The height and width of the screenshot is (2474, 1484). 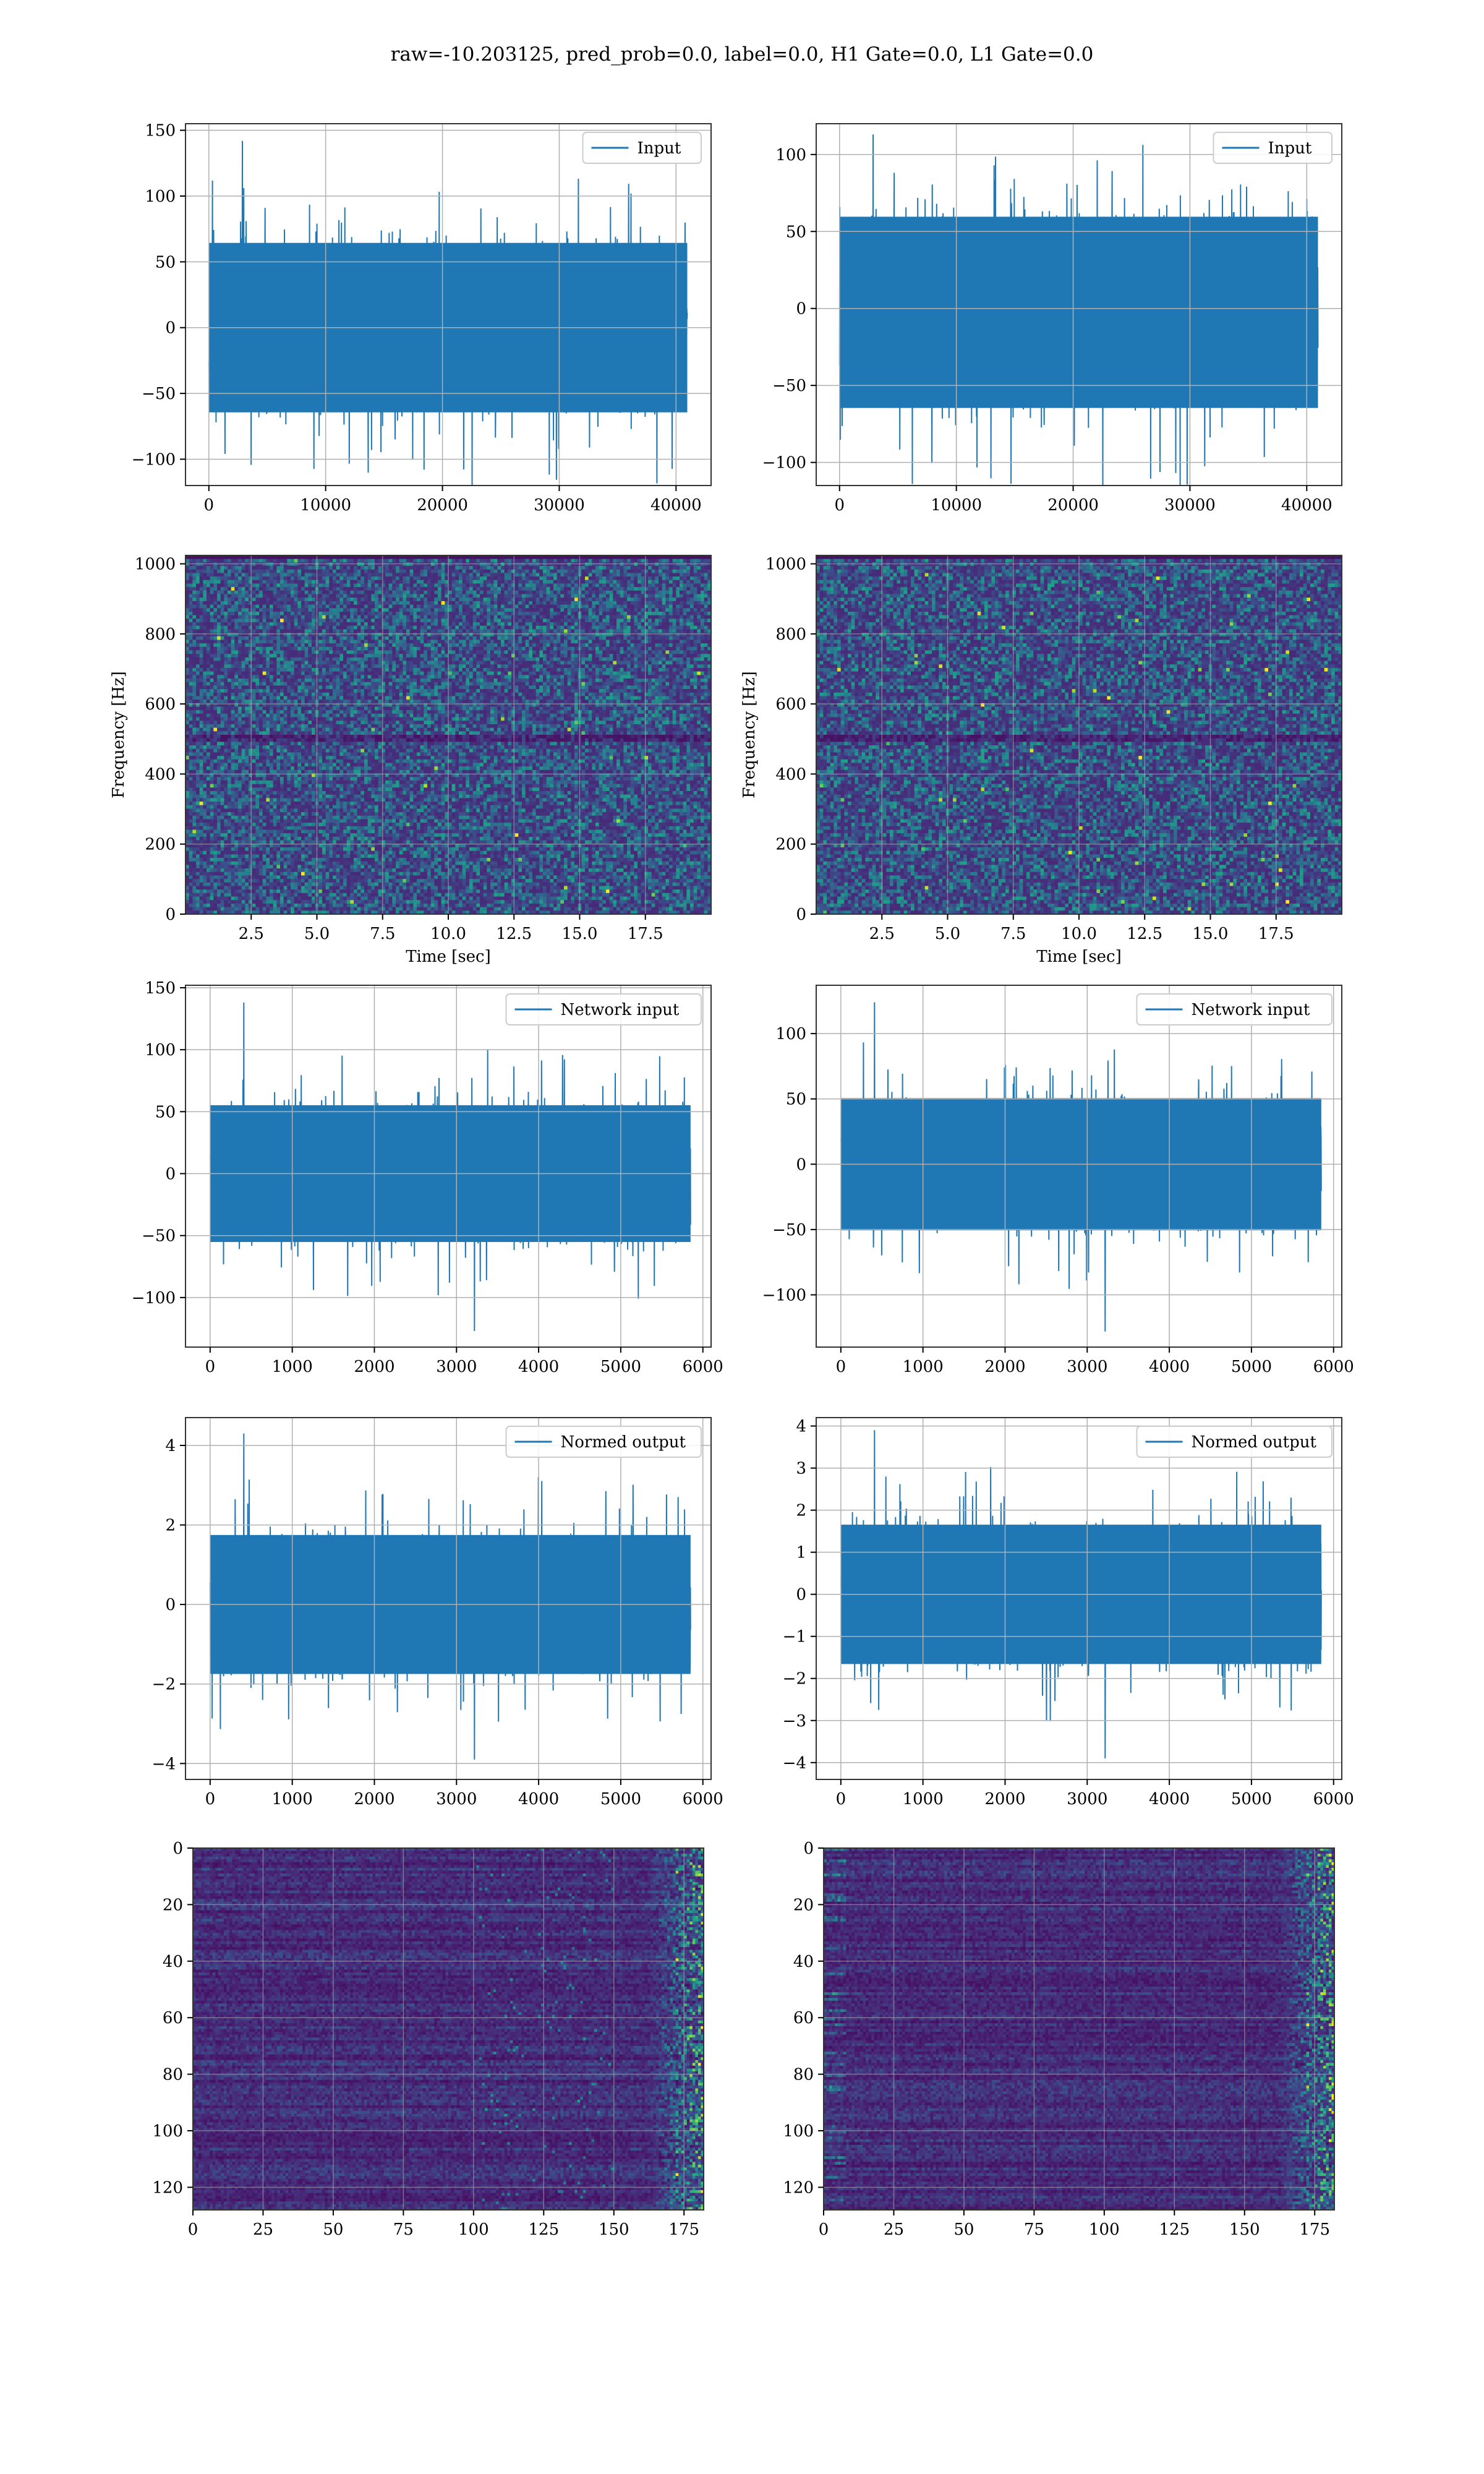 I want to click on x-tick-label: 100, so click(x=1104, y=2229).